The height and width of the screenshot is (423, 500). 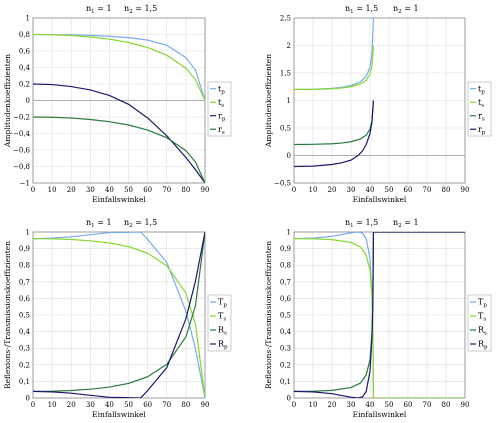 I want to click on legend-entry: ts, so click(x=221, y=103).